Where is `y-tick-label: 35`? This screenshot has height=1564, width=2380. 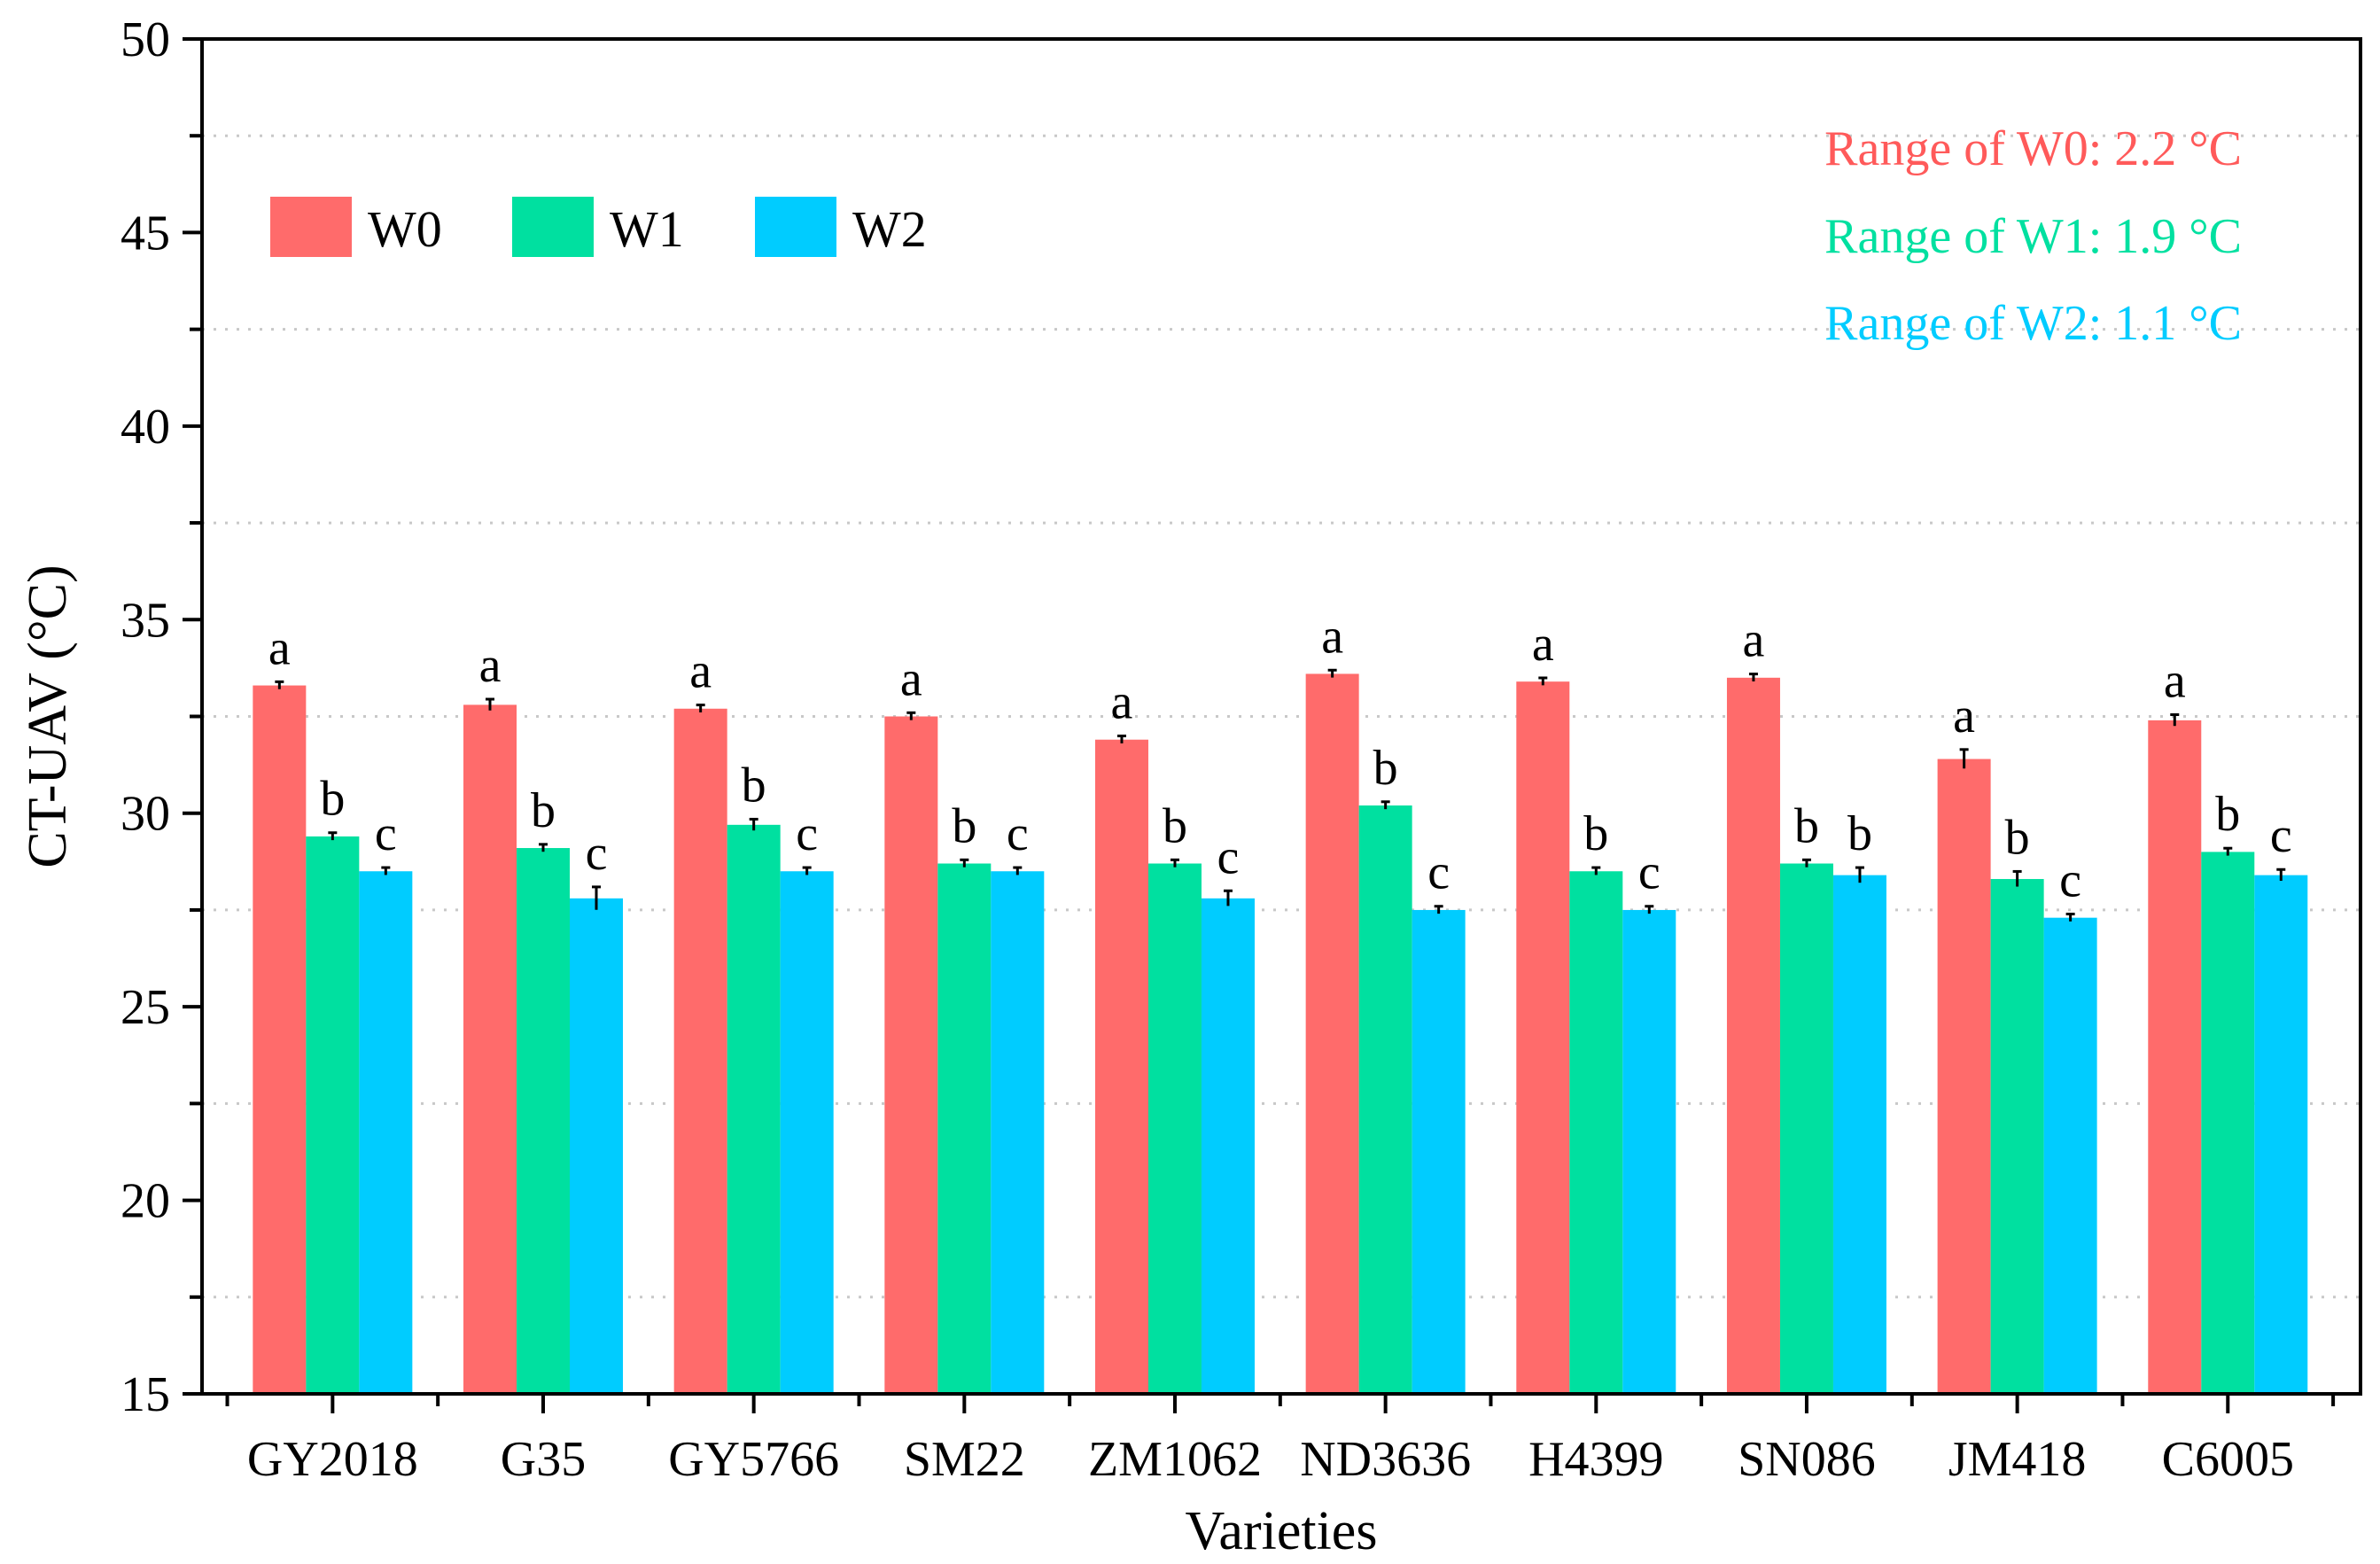
y-tick-label: 35 is located at coordinates (145, 621).